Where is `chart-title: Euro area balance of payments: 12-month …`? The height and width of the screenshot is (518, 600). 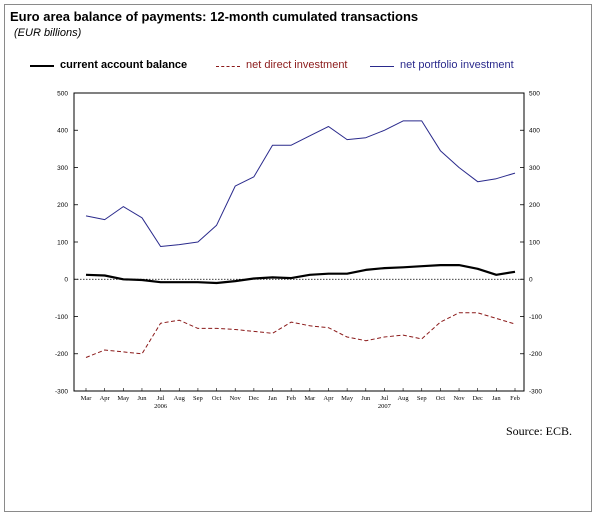
chart-title: Euro area balance of payments: 12-month … is located at coordinates (214, 16).